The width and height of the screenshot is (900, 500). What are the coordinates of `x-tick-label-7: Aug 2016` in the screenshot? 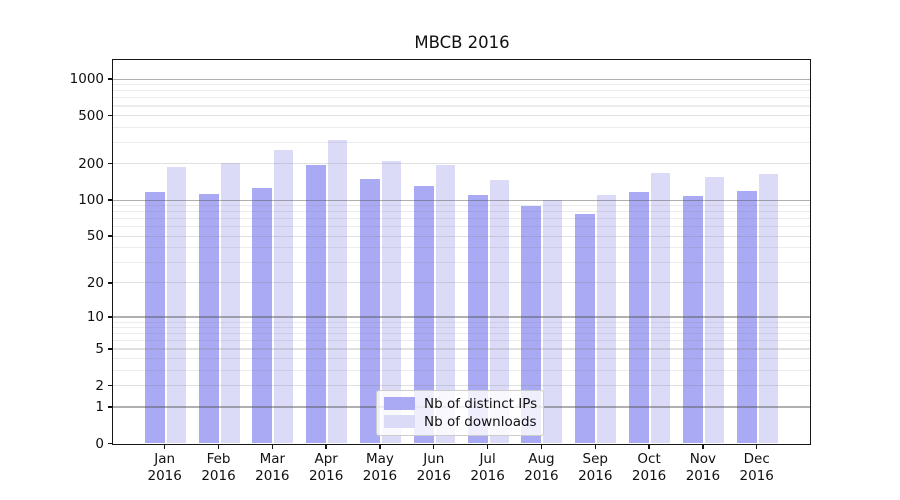 It's located at (541, 467).